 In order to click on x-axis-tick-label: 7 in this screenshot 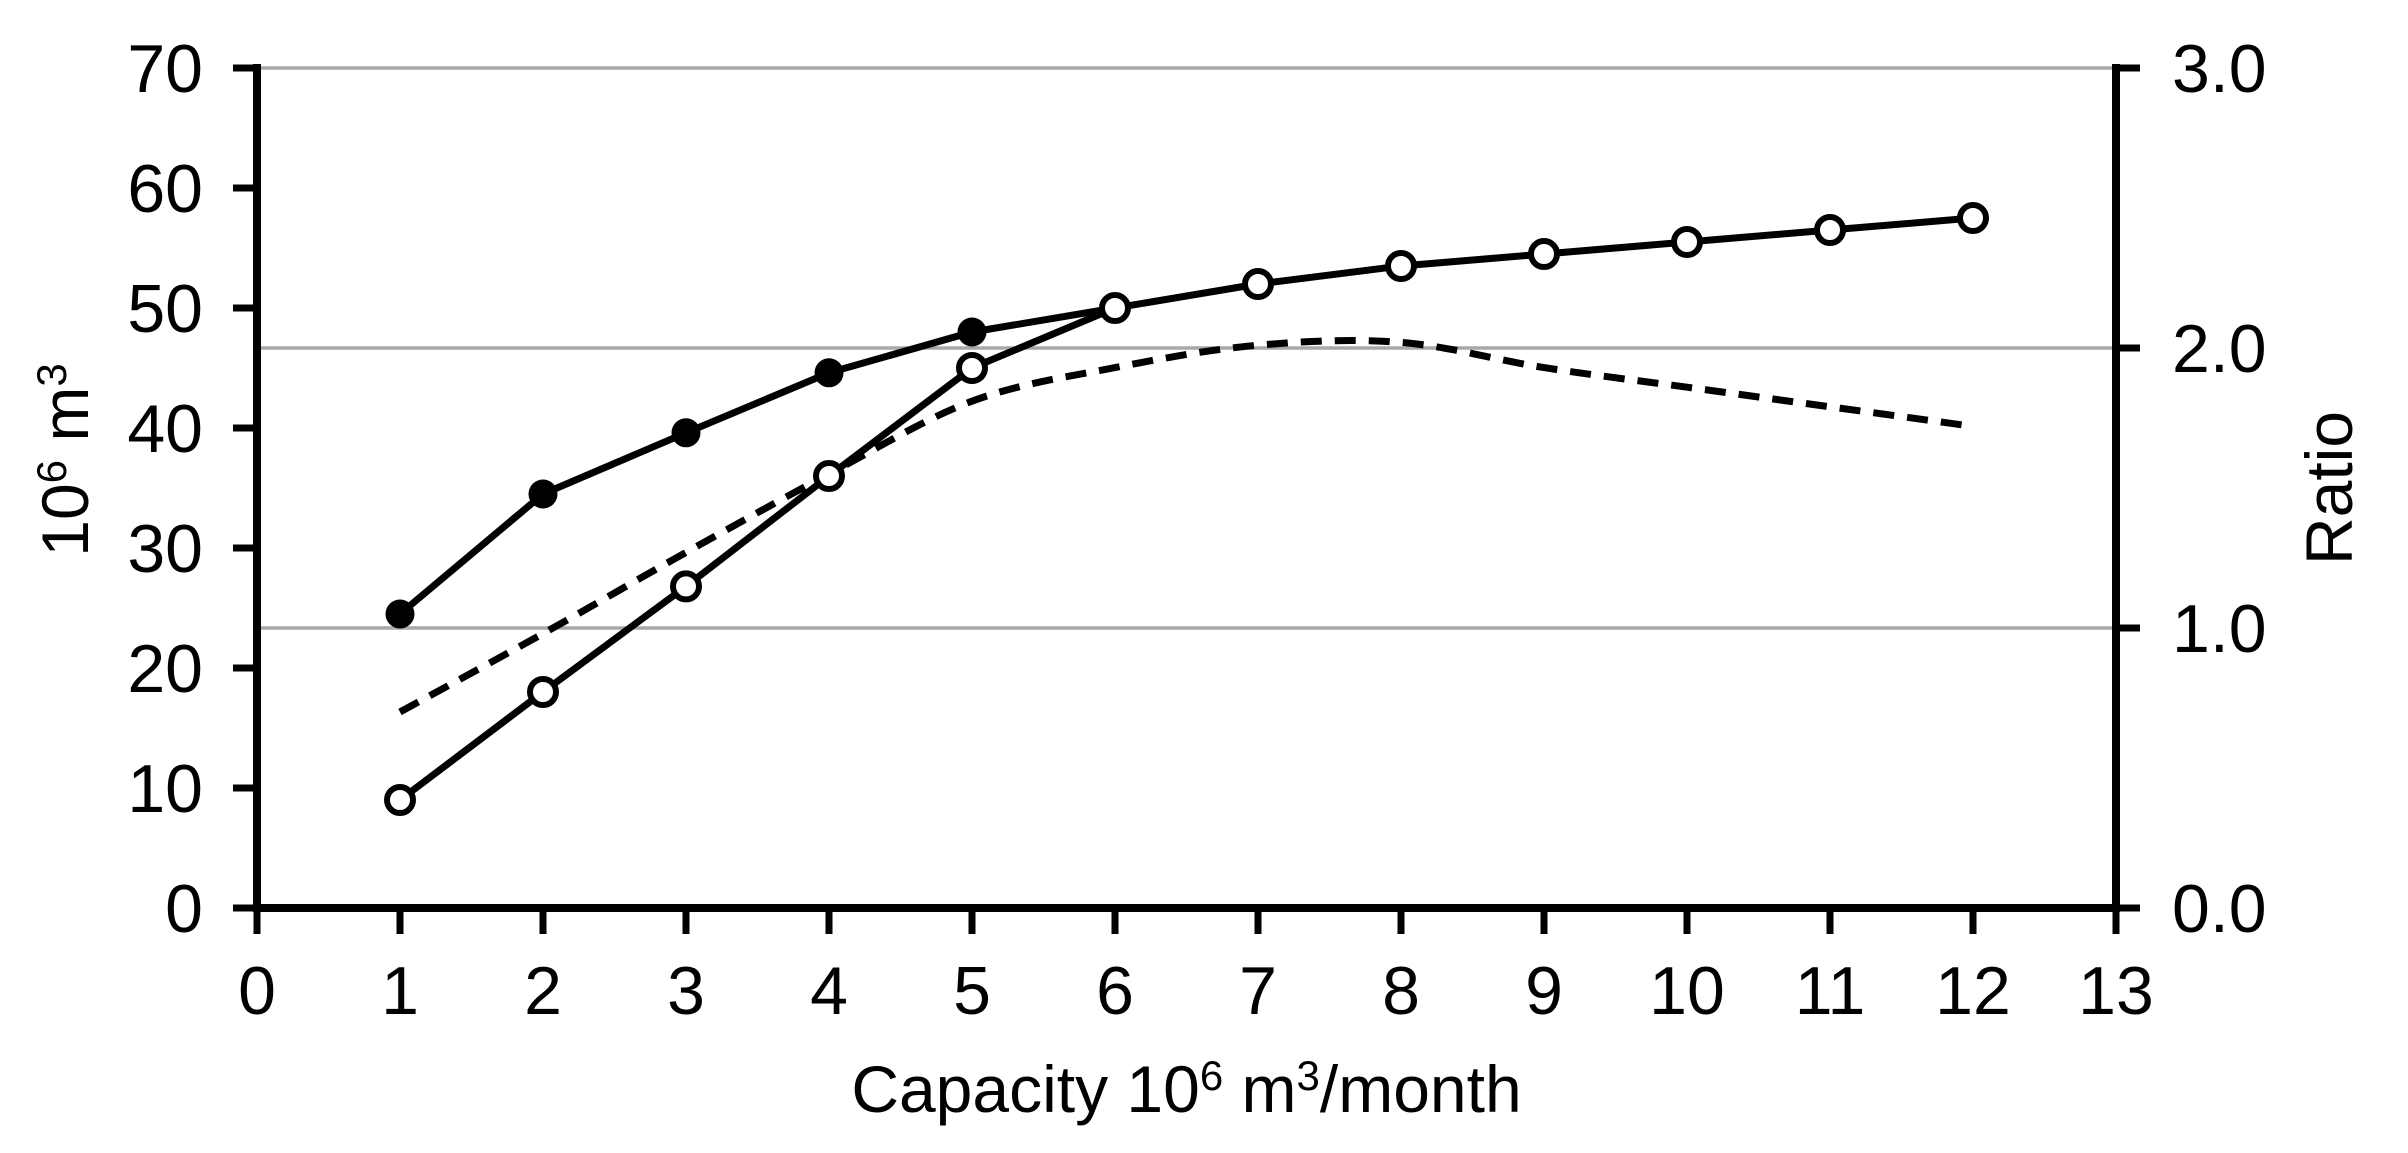, I will do `click(1258, 991)`.